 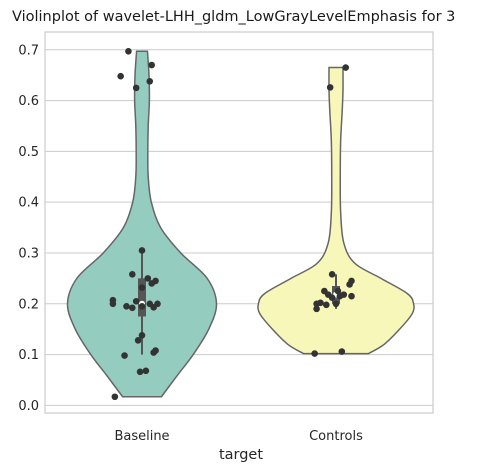 I want to click on y-tick-label: 0.3, so click(x=28, y=253).